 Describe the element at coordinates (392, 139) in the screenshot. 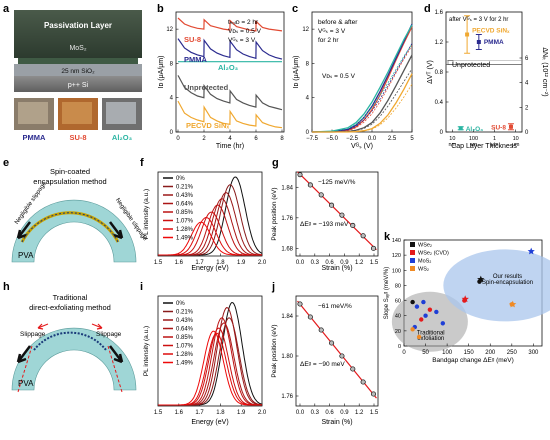

I see `x-axis-tick-label: 2.5` at that location.